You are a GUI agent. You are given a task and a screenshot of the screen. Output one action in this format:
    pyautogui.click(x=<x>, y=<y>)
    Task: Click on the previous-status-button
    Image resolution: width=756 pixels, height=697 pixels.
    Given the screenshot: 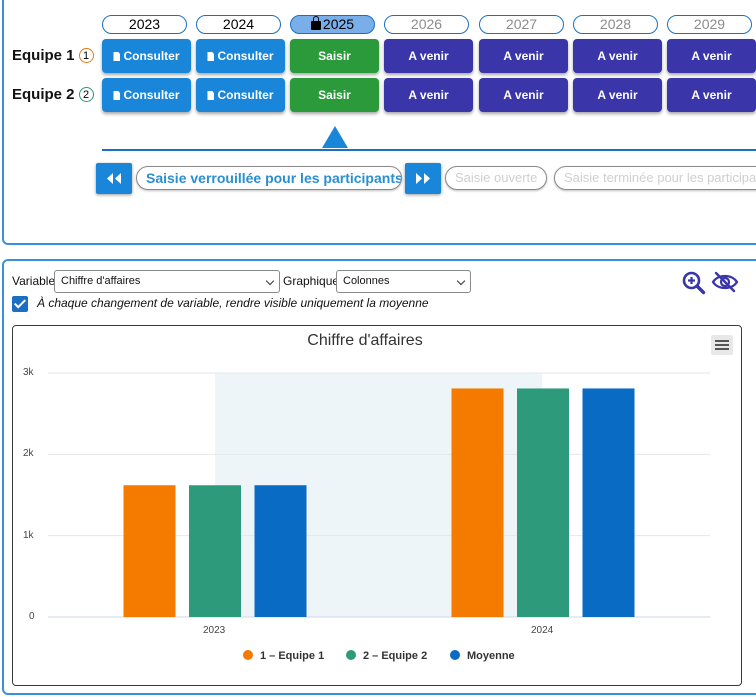 What is the action you would take?
    pyautogui.click(x=114, y=178)
    